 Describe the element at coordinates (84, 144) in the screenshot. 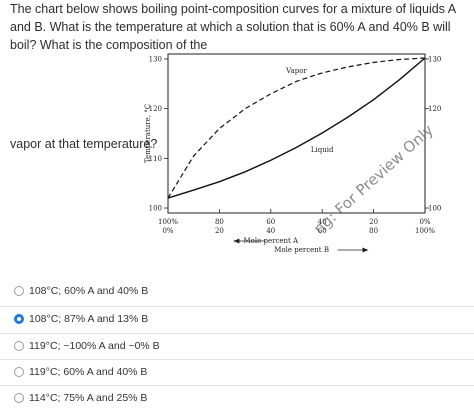

I see `question-text-continuation: vapor at that temperature?` at that location.